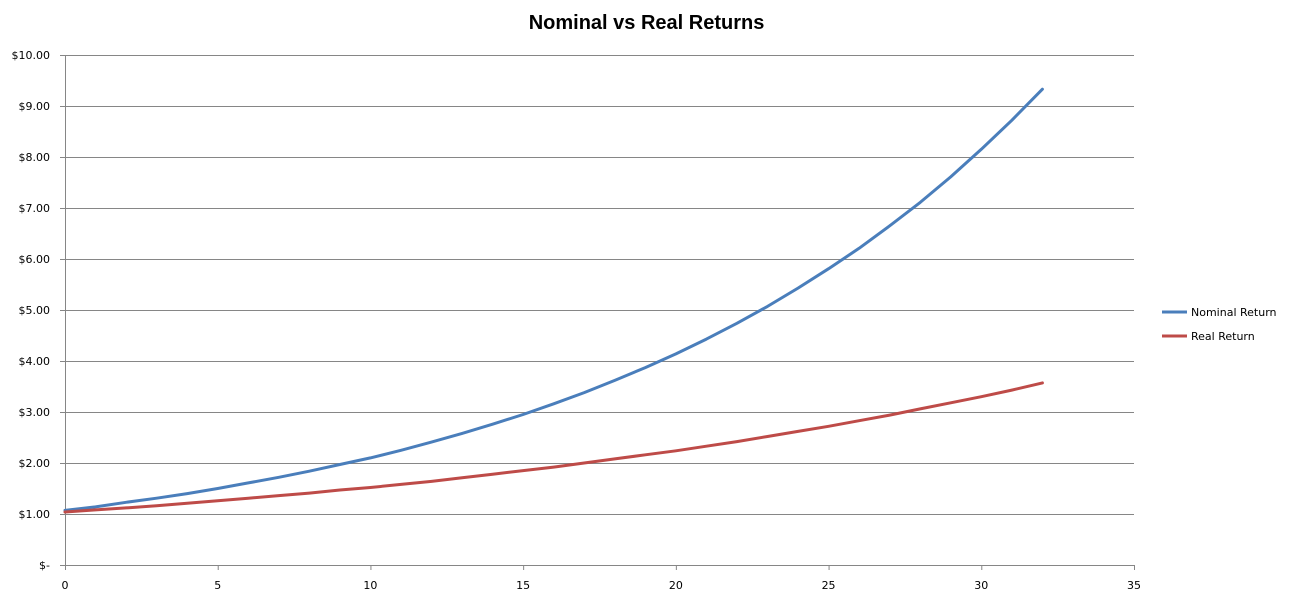 Image resolution: width=1293 pixels, height=604 pixels. I want to click on x-tick-label: 30, so click(981, 585).